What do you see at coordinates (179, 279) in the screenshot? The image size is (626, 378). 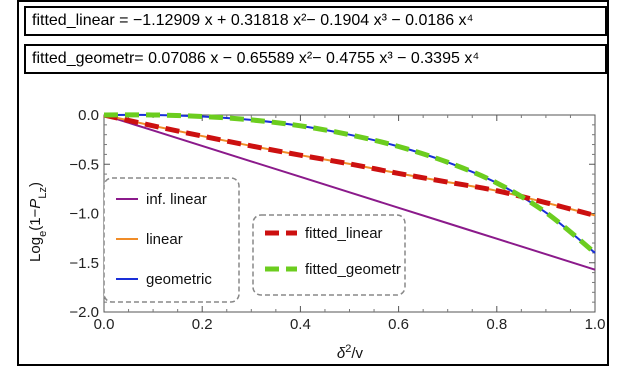 I see `legend-label-geometric: geometric` at bounding box center [179, 279].